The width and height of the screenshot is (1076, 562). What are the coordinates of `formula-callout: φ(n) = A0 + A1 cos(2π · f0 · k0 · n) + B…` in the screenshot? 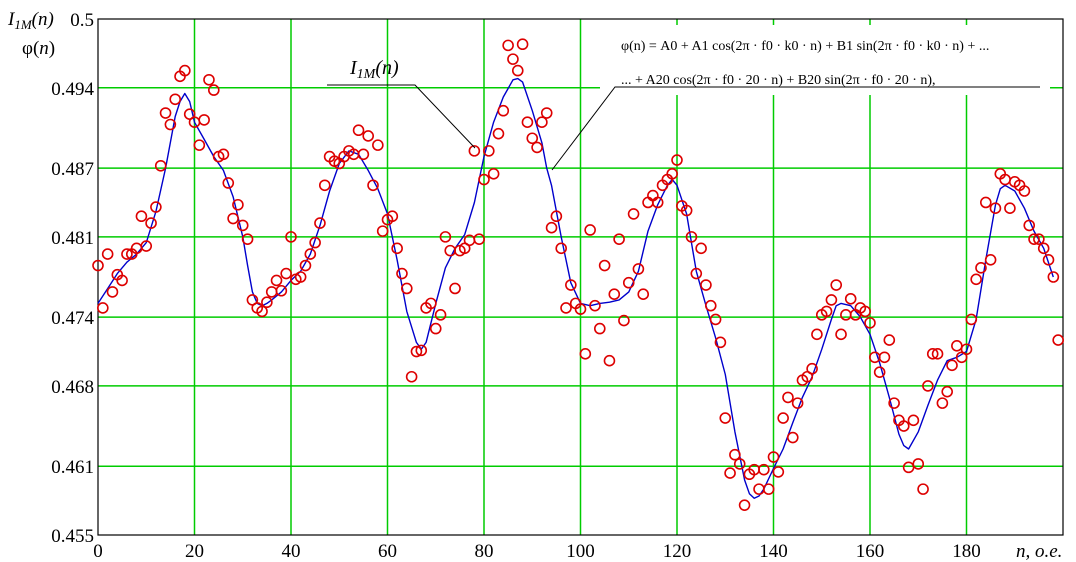 It's located at (800, 98).